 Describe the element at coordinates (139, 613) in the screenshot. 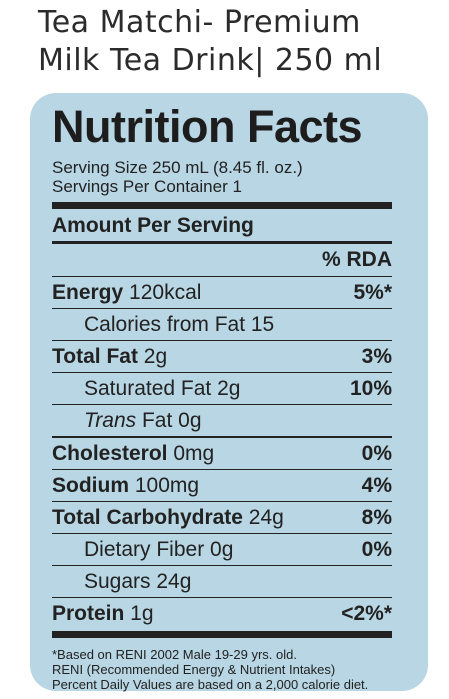

I see `nutrient-value: 1g` at that location.